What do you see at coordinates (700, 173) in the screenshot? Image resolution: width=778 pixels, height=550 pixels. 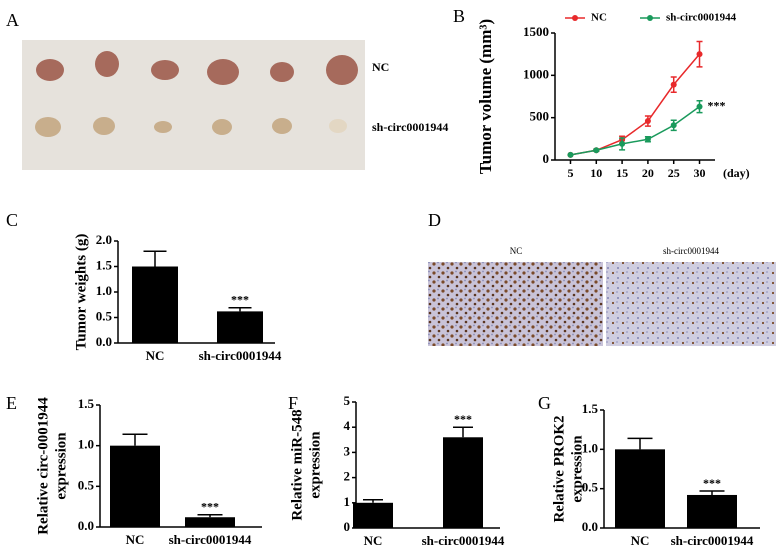 I see `x-tick-label: 30` at bounding box center [700, 173].